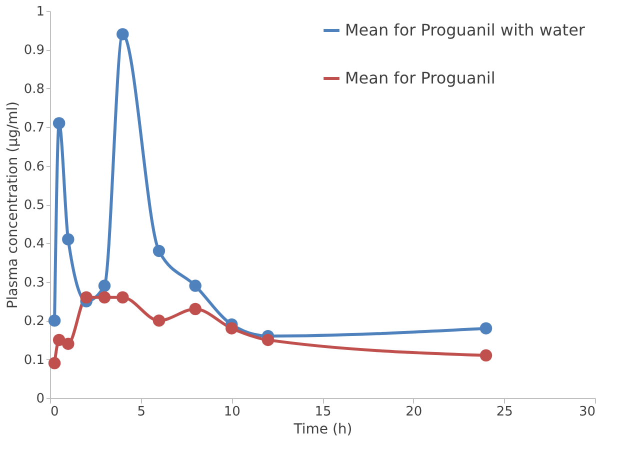  I want to click on y-tick-label: 0.9, so click(34, 50).